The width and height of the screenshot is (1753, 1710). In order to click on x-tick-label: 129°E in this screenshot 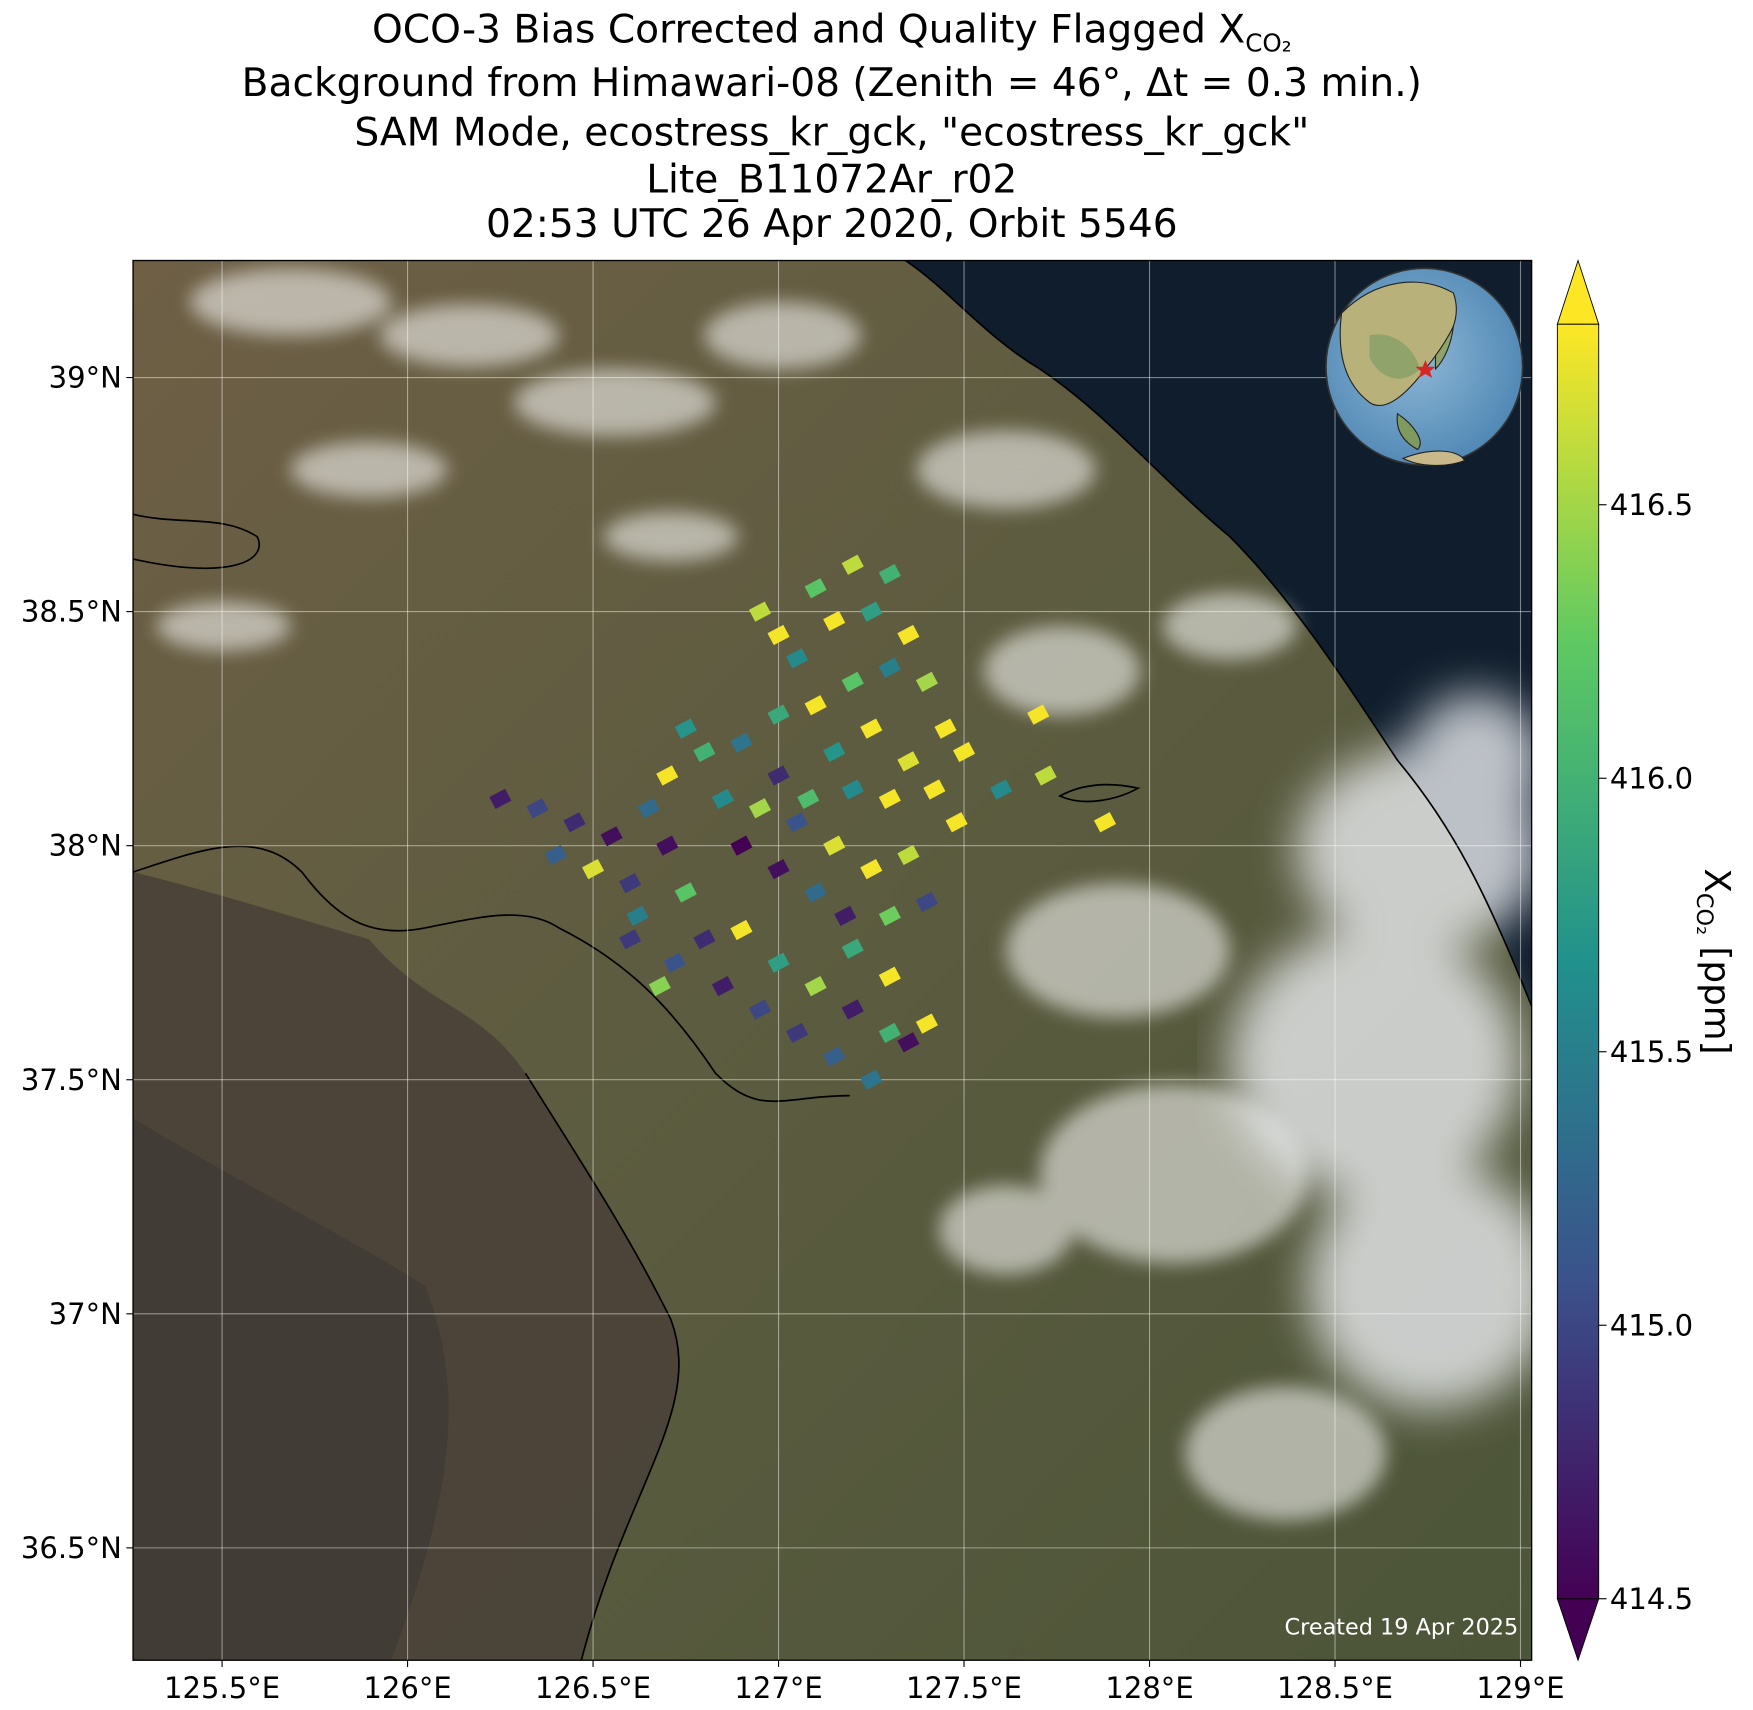, I will do `click(1520, 1688)`.